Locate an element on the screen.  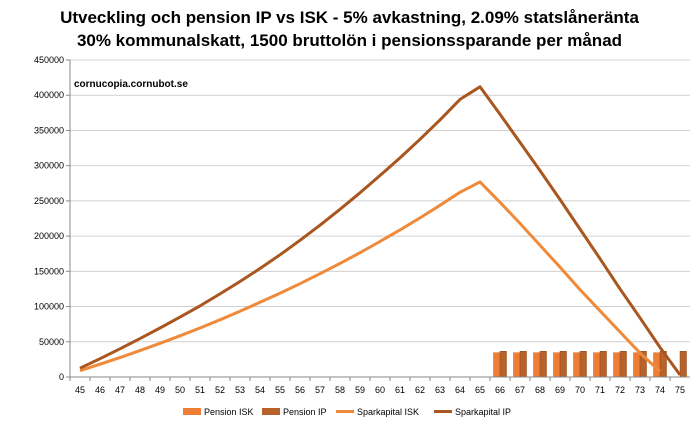
y-tick-label-350000: 350000 is located at coordinates (49, 130).